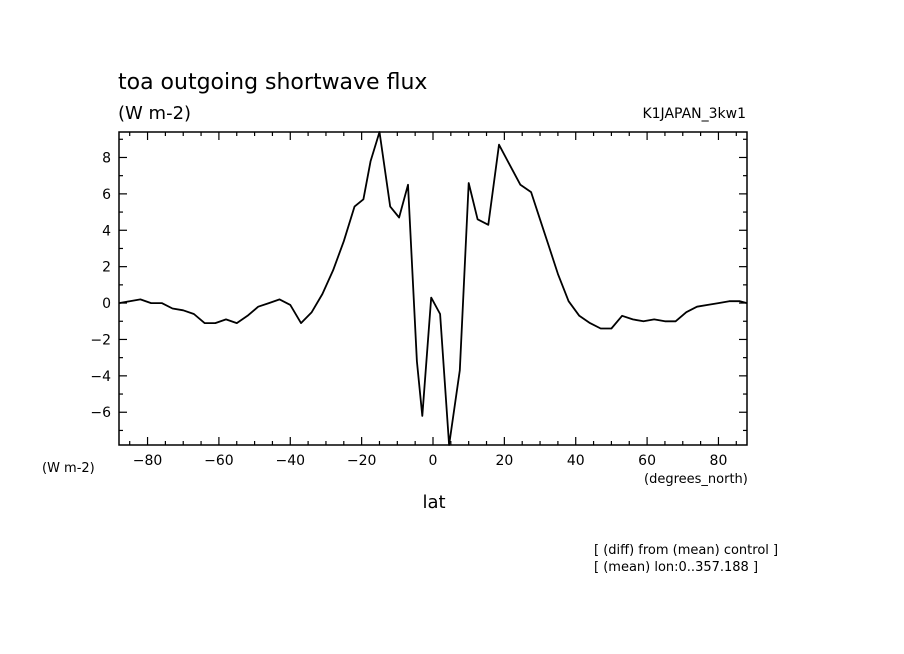 The image size is (904, 654). I want to click on x-axis-label: lat, so click(433, 502).